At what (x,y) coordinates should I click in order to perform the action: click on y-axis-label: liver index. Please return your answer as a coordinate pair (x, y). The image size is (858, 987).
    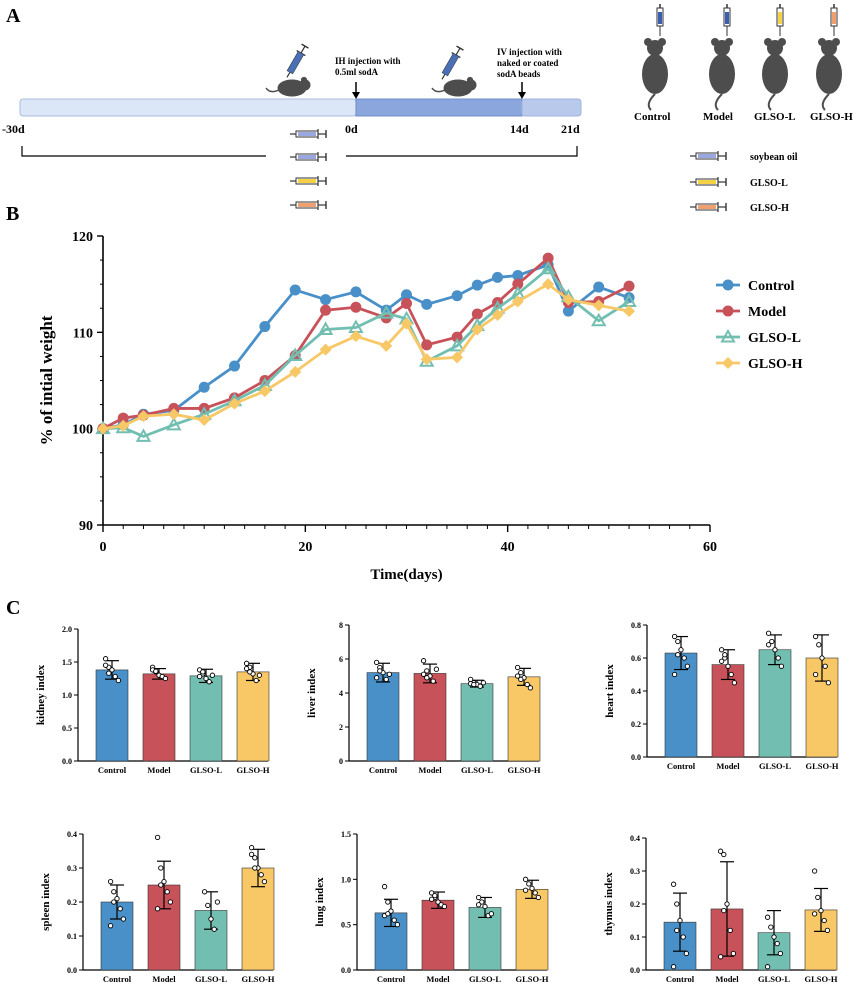
    Looking at the image, I should click on (312, 693).